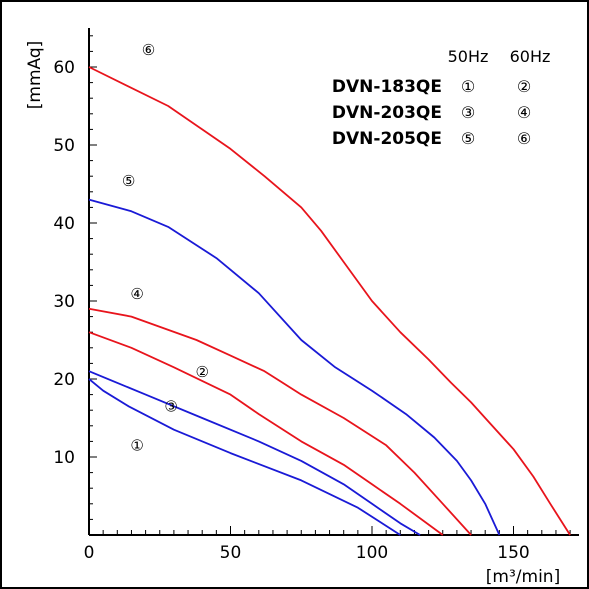 Image resolution: width=589 pixels, height=589 pixels. What do you see at coordinates (136, 294) in the screenshot?
I see `curve-label-4: ④` at bounding box center [136, 294].